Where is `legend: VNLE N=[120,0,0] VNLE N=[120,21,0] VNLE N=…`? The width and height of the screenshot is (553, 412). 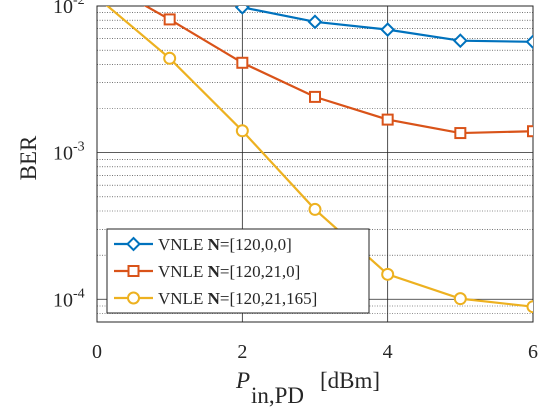 legend: VNLE N=[120,0,0] VNLE N=[120,21,0] VNLE N=… is located at coordinates (238, 271).